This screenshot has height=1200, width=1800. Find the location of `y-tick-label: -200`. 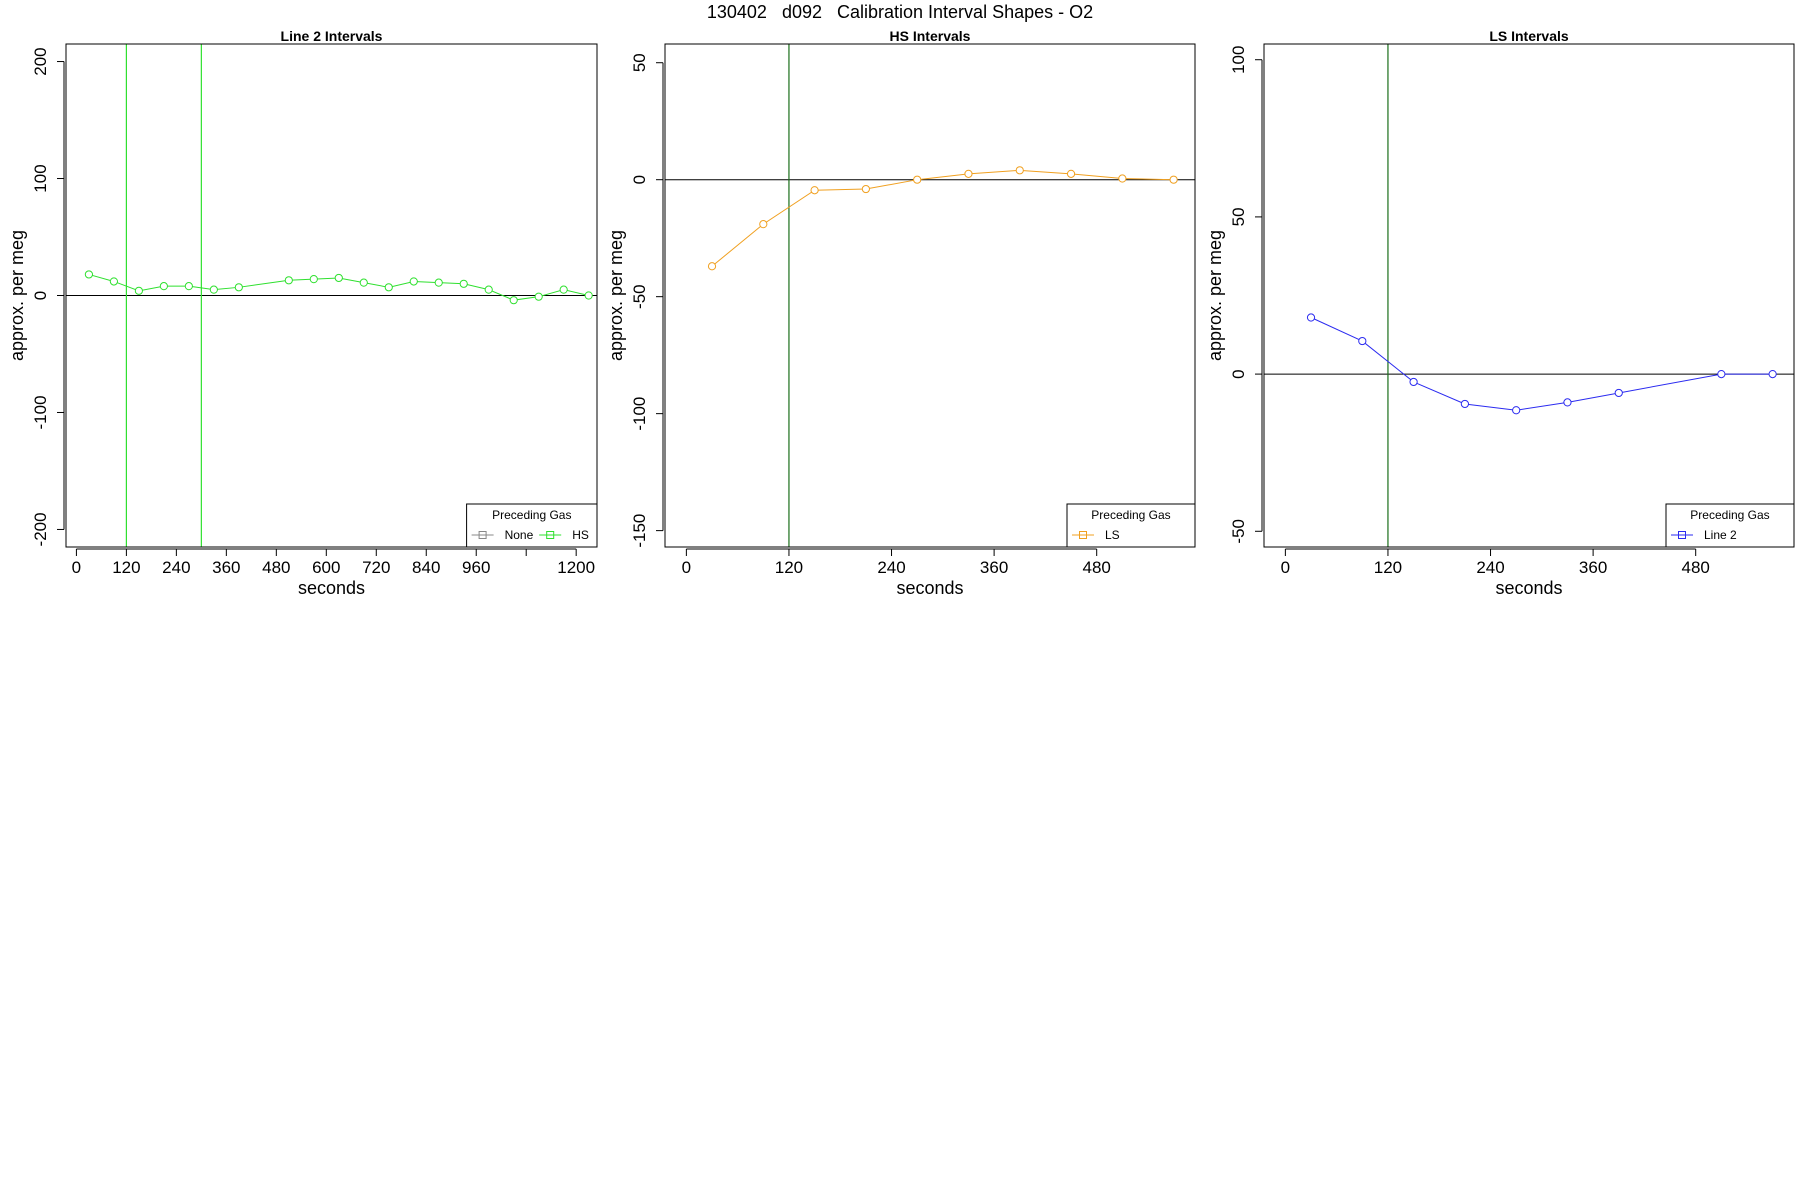

y-tick-label: -200 is located at coordinates (40, 529).